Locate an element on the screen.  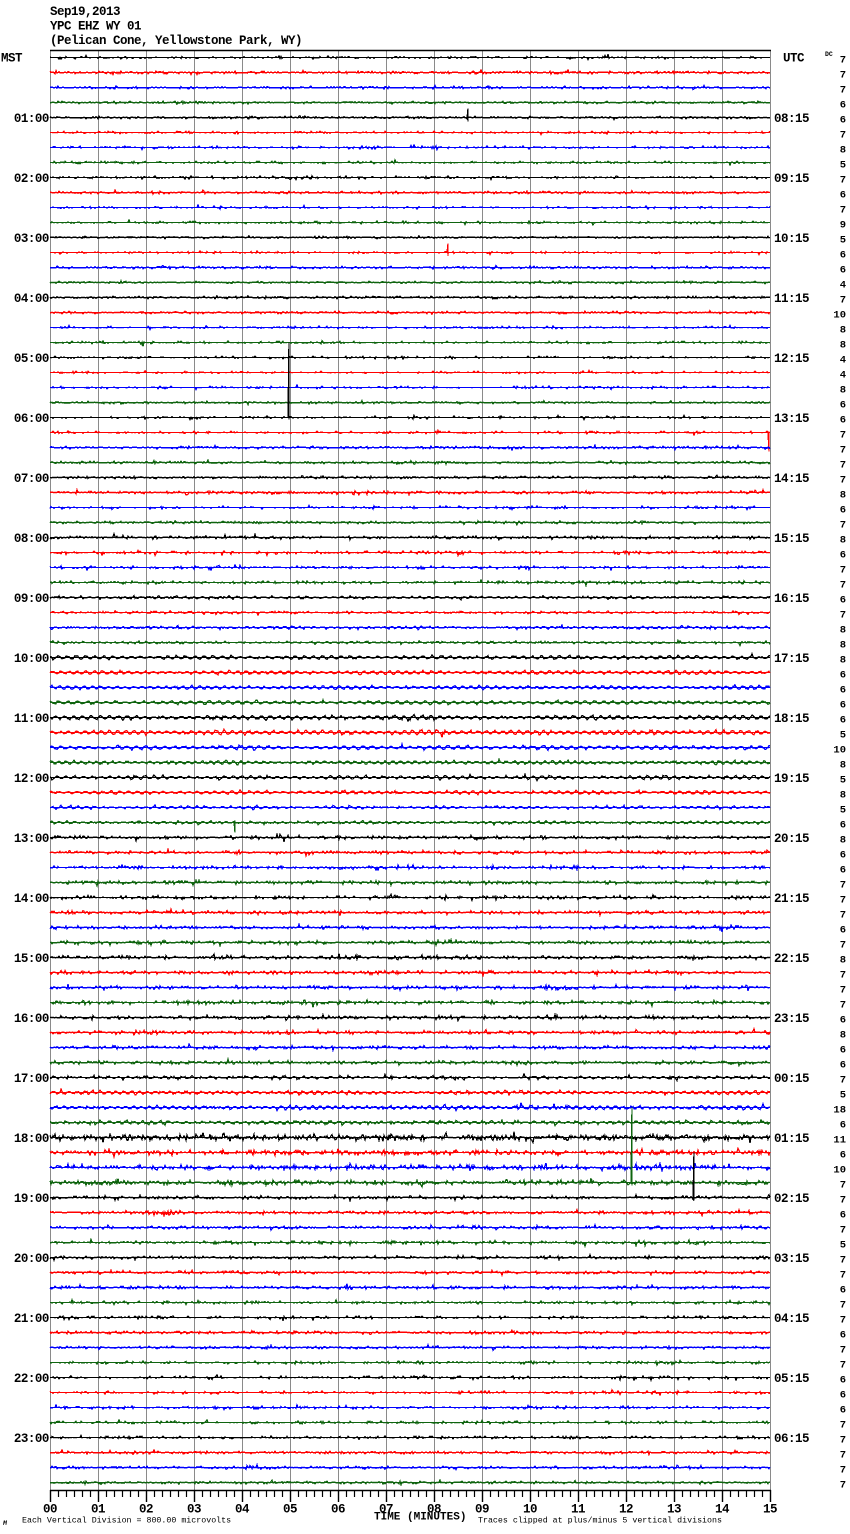
svg-text: 08 is located at coordinates (434, 1510).